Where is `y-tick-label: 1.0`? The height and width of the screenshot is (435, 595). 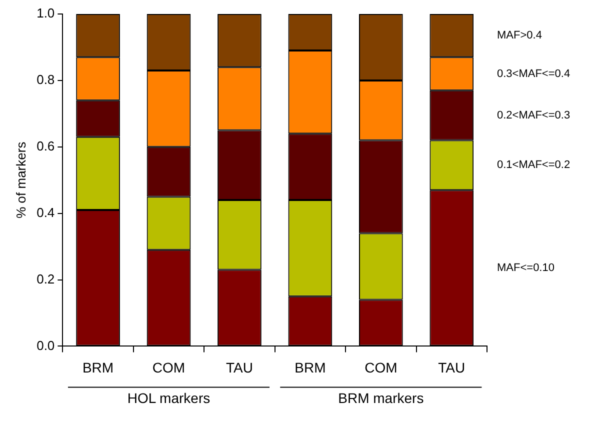
y-tick-label: 1.0 is located at coordinates (45, 13).